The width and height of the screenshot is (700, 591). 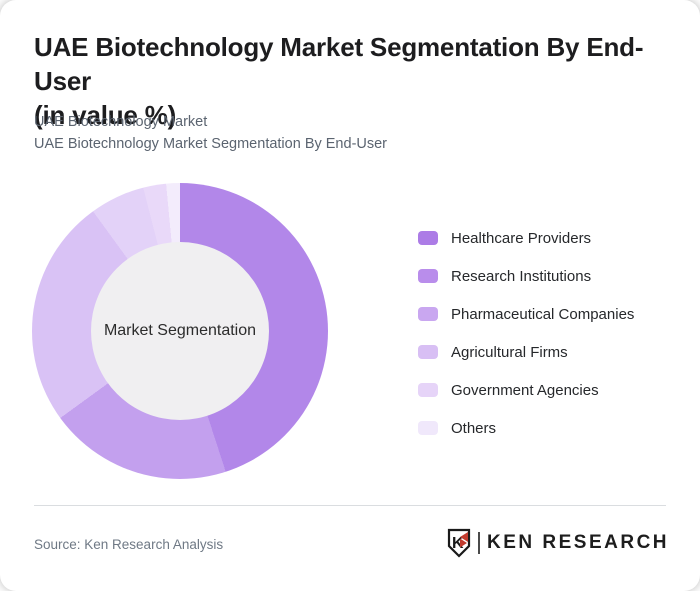 What do you see at coordinates (521, 238) in the screenshot?
I see `legend-label: Healthcare Providers` at bounding box center [521, 238].